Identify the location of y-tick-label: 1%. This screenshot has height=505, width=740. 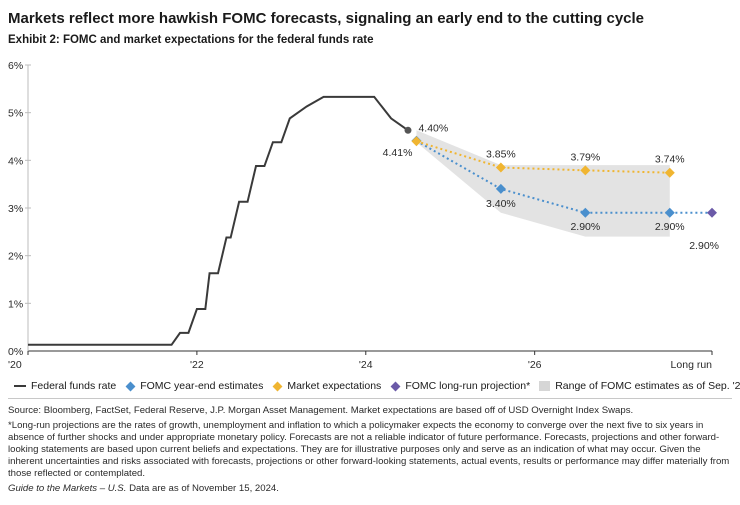
(15, 304).